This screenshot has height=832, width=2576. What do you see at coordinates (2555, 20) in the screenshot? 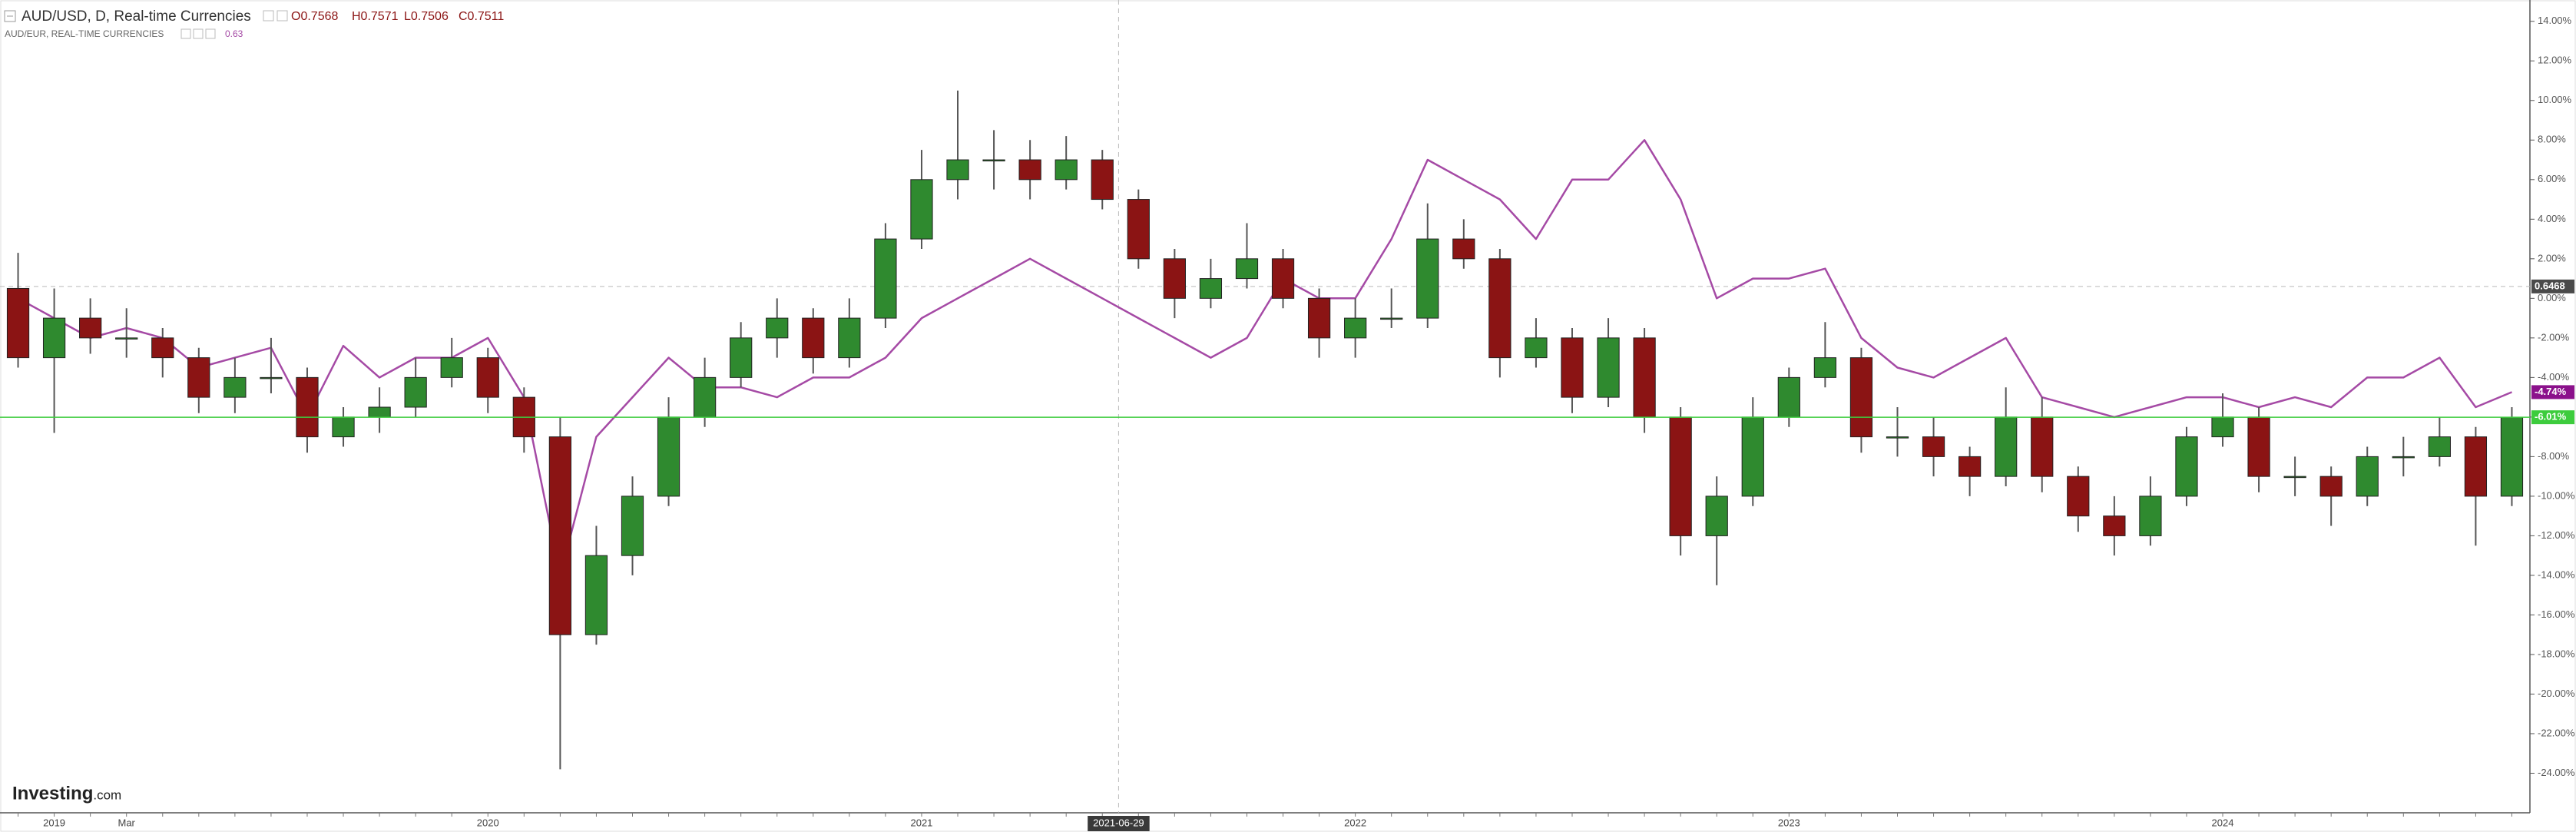
I see `y-tick-label: 14.00%` at bounding box center [2555, 20].